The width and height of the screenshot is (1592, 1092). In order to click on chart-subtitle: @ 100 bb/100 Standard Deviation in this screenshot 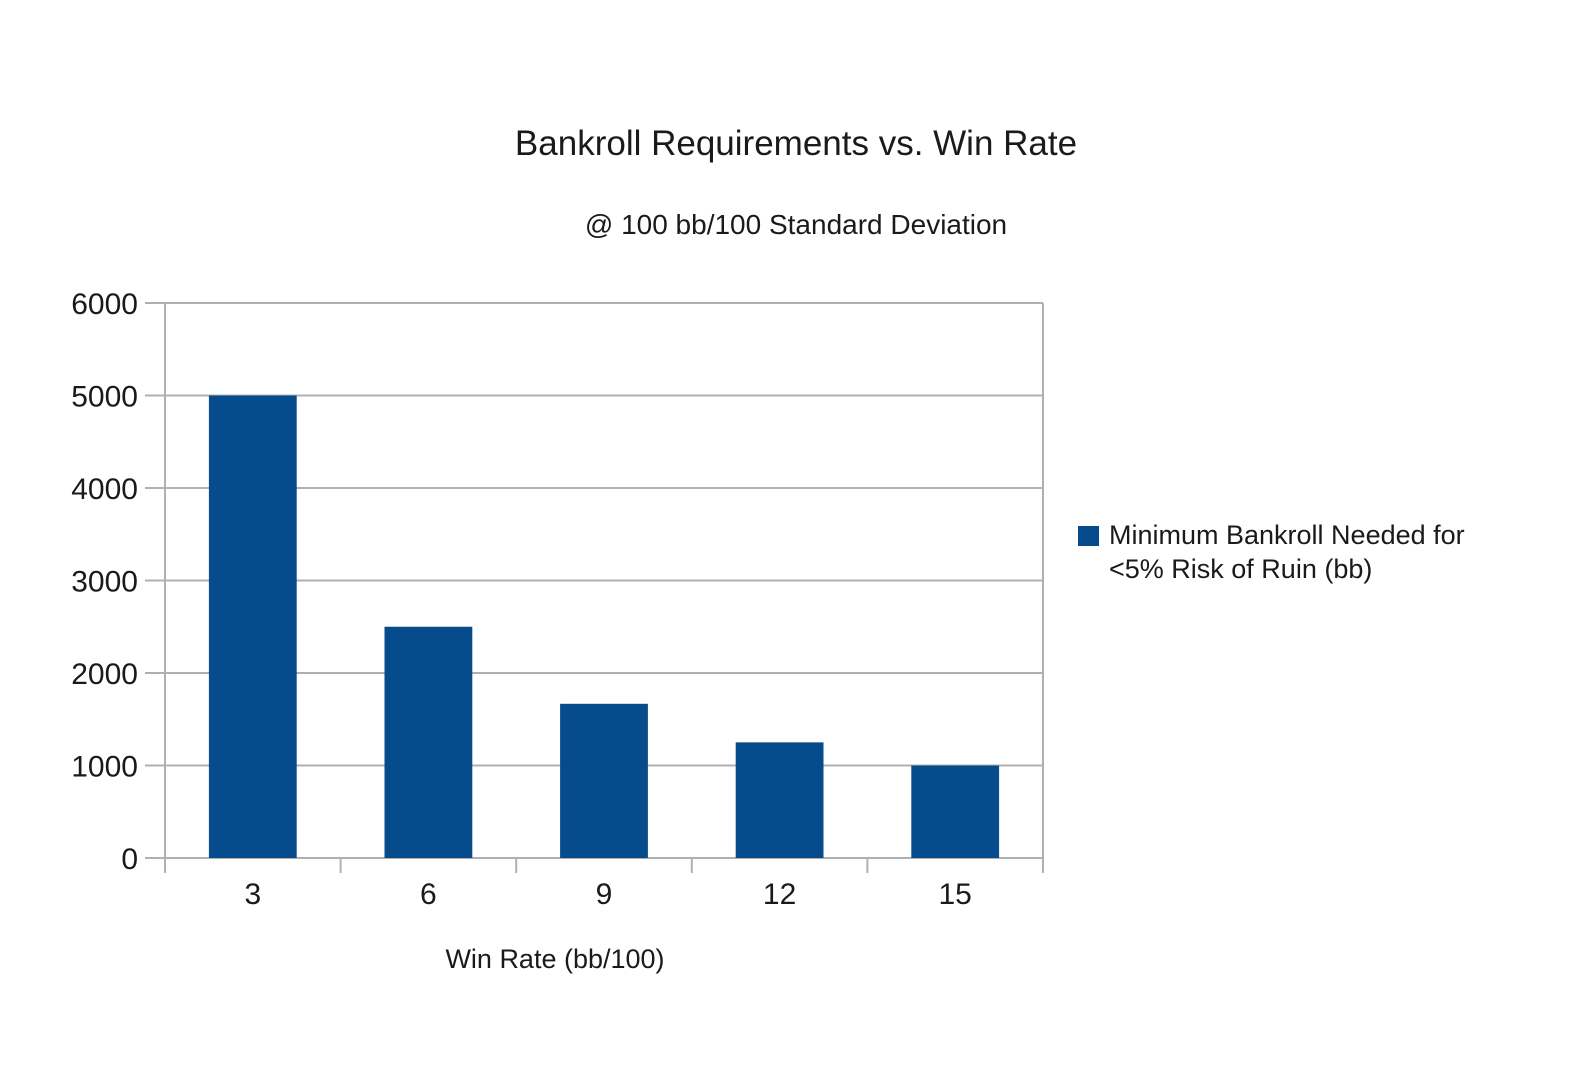, I will do `click(796, 224)`.